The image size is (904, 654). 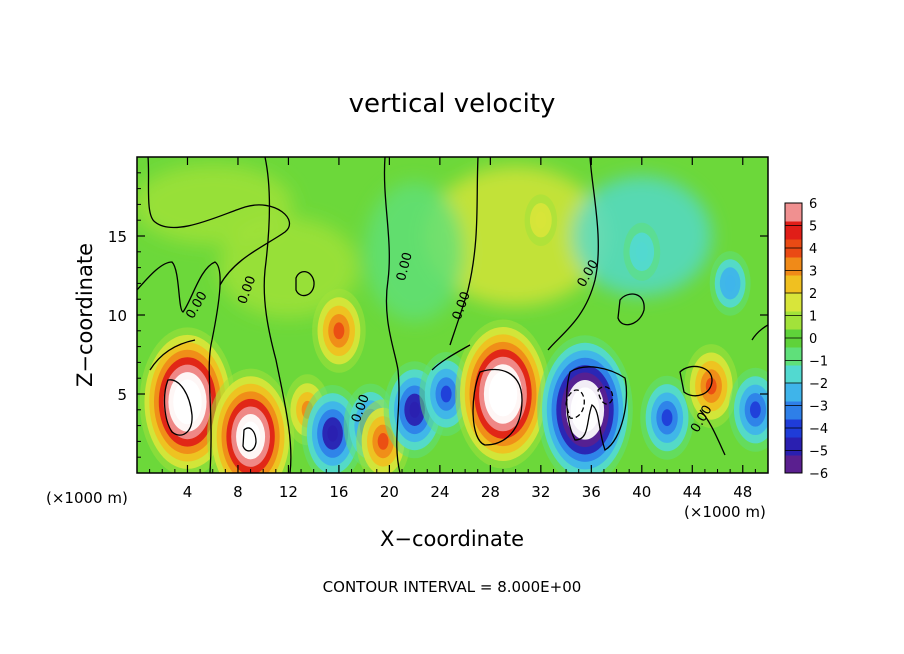 I want to click on contour-interval-note: CONTOUR INTERVAL = 8.000E+00, so click(x=452, y=587).